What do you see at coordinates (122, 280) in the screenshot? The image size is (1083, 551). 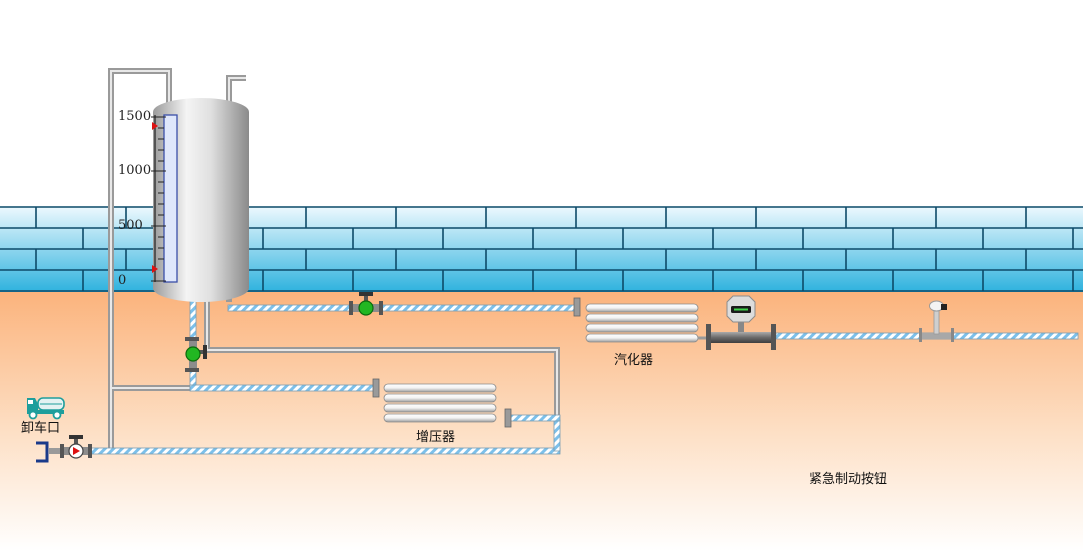 I see `level-scale-label: 0` at bounding box center [122, 280].